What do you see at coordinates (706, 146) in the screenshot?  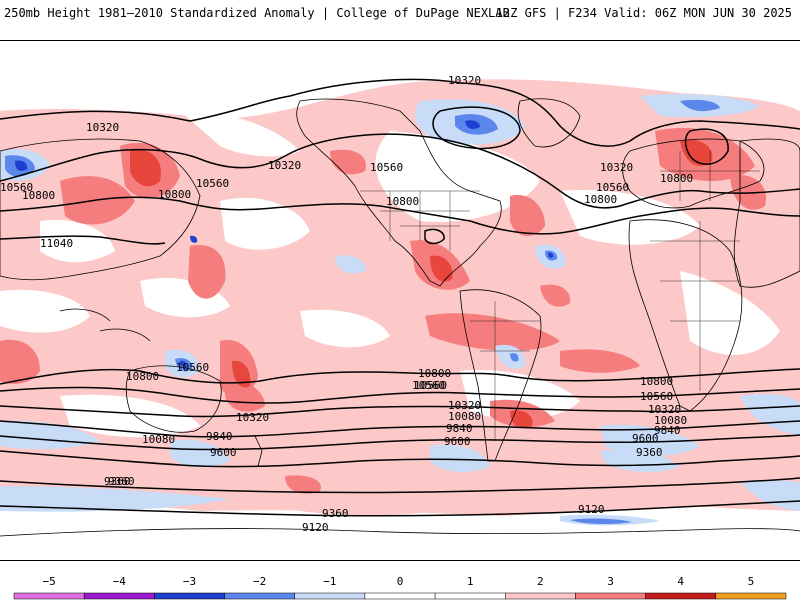 I see `circle-europe` at bounding box center [706, 146].